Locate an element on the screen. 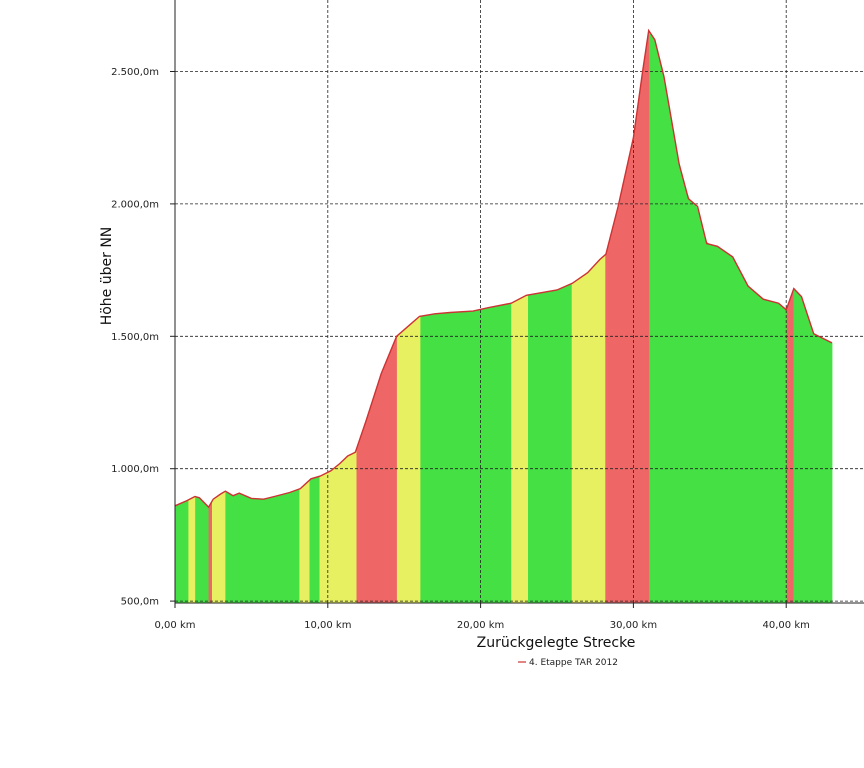 This screenshot has width=864, height=768. y-tick-label: 500,0m is located at coordinates (140, 602).